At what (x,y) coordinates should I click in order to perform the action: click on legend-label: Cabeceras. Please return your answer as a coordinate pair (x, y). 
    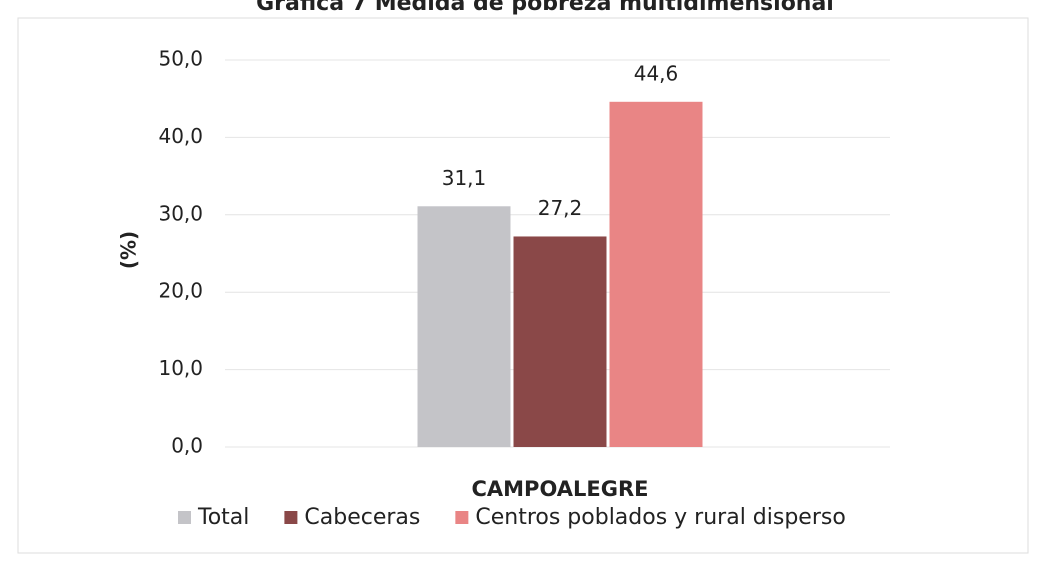
    Looking at the image, I should click on (362, 517).